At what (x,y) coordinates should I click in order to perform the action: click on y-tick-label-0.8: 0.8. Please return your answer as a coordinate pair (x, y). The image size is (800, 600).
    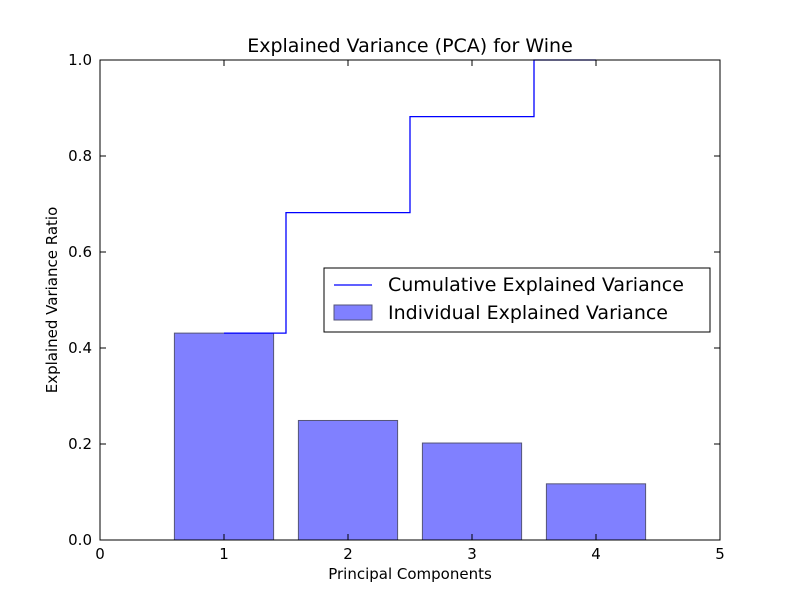
    Looking at the image, I should click on (80, 156).